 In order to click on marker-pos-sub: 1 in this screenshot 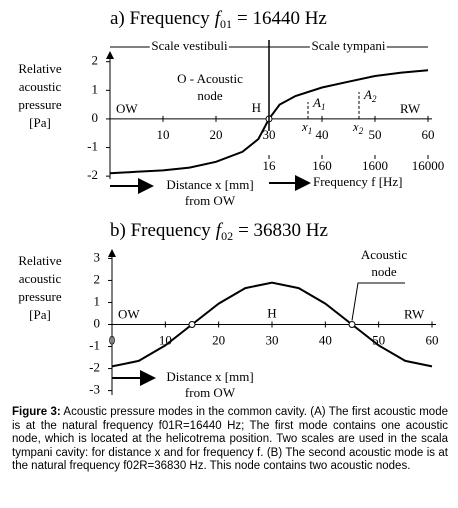, I will do `click(310, 131)`.